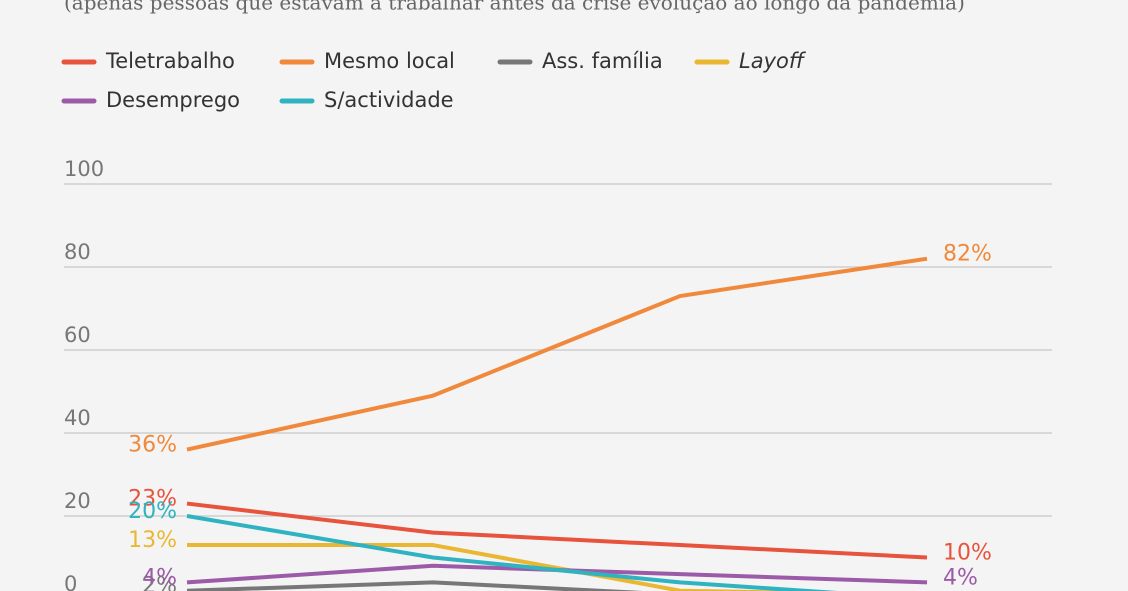 This screenshot has width=1128, height=591. What do you see at coordinates (170, 61) in the screenshot?
I see `legend-label: Teletrabalho` at bounding box center [170, 61].